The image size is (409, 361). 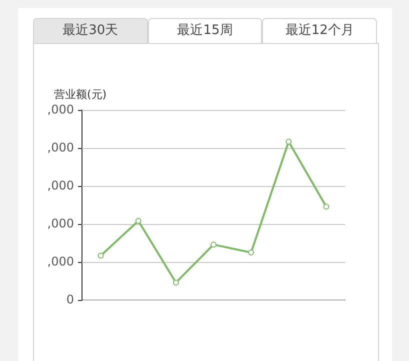 What do you see at coordinates (205, 30) in the screenshot?
I see `text: 最近15周` at bounding box center [205, 30].